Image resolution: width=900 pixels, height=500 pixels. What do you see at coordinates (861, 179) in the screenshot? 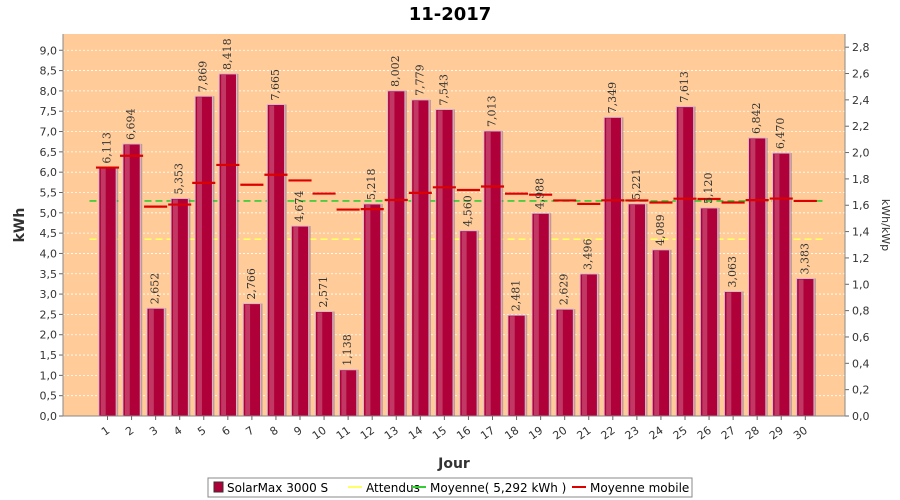
I see `y-right-tick-label: 1,8` at bounding box center [861, 179].